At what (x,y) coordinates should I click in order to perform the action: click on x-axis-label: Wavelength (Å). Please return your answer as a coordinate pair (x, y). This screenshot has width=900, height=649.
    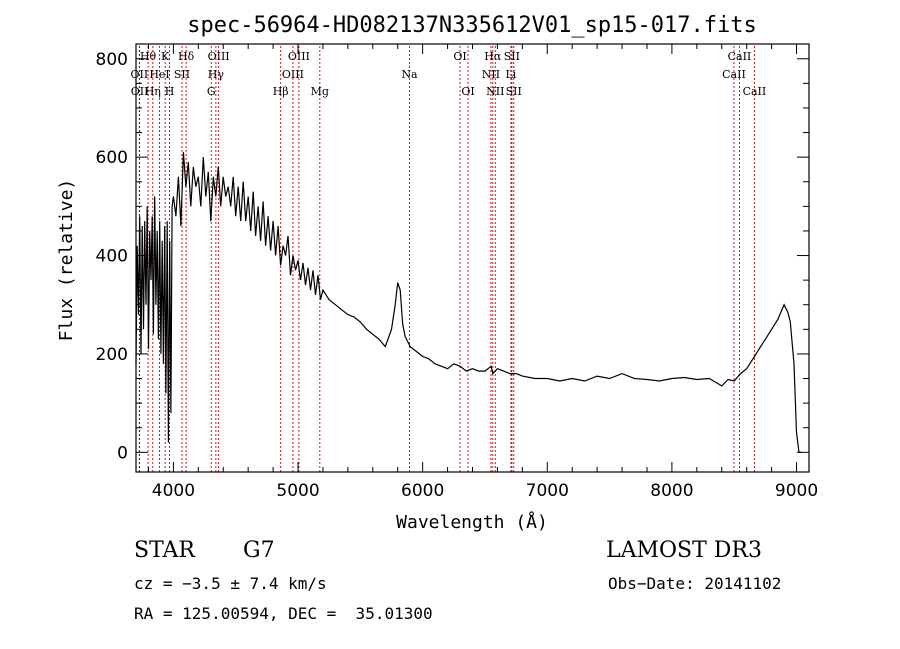
    Looking at the image, I should click on (472, 522).